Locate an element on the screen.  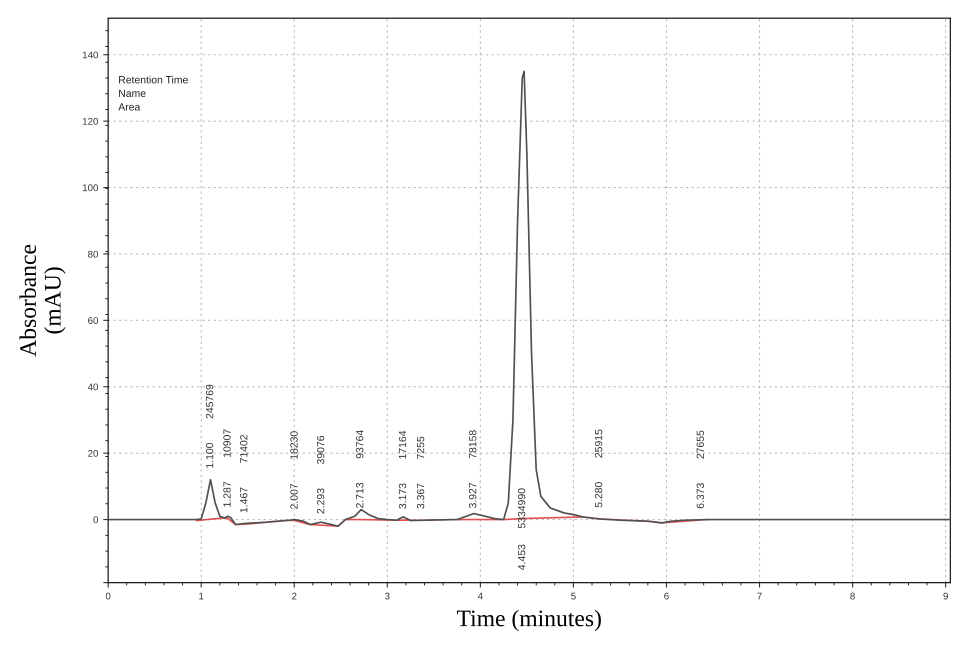
x-tick-label: 7 is located at coordinates (759, 596).